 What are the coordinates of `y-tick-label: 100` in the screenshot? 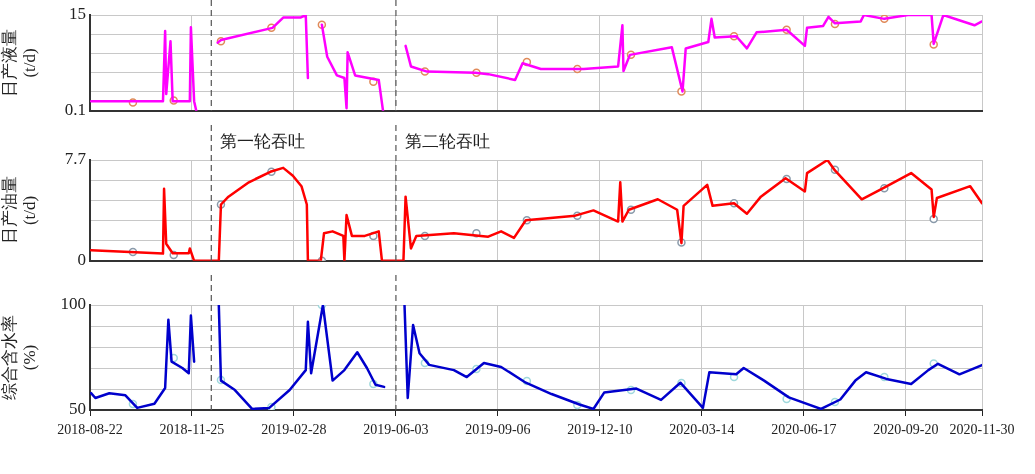 It's located at (73, 304).